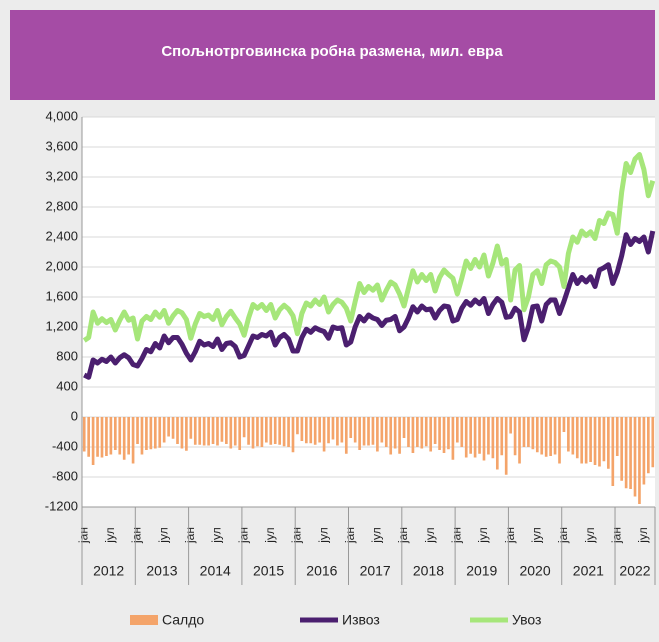 Image resolution: width=659 pixels, height=642 pixels. What do you see at coordinates (65, 475) in the screenshot?
I see `y-tick-label: -800` at bounding box center [65, 475].